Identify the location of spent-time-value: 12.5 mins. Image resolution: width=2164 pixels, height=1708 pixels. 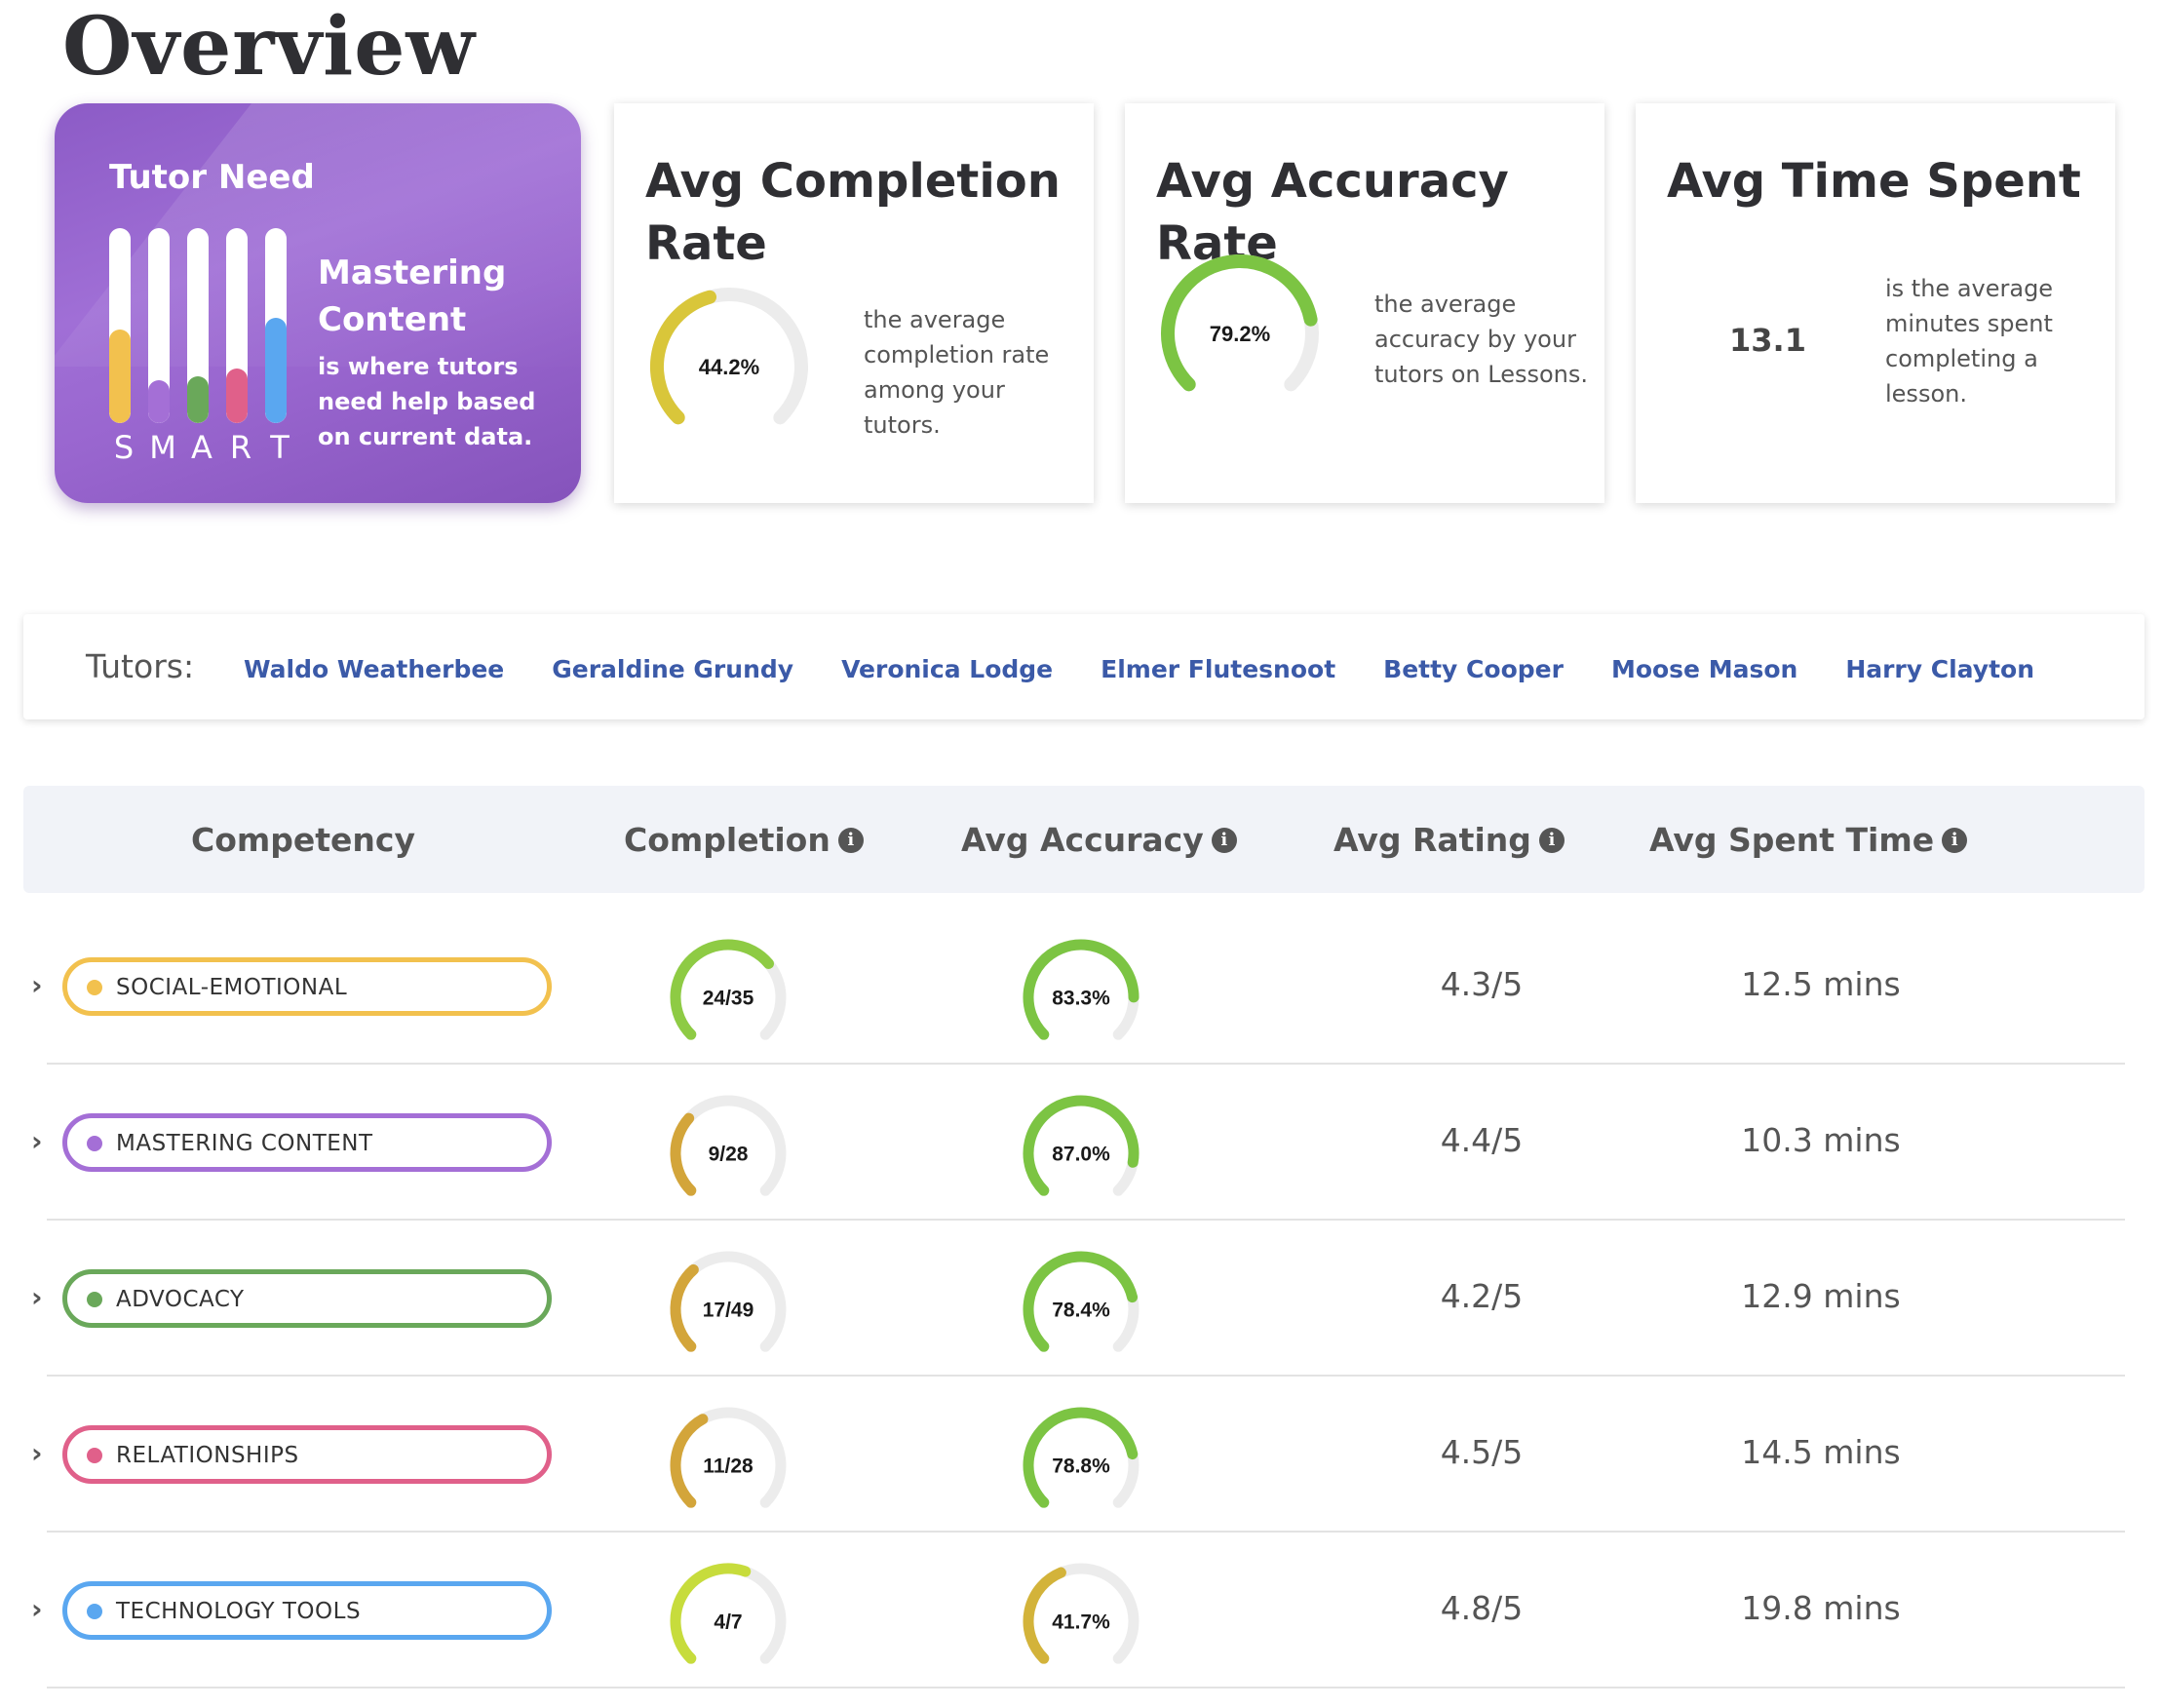
(1821, 984).